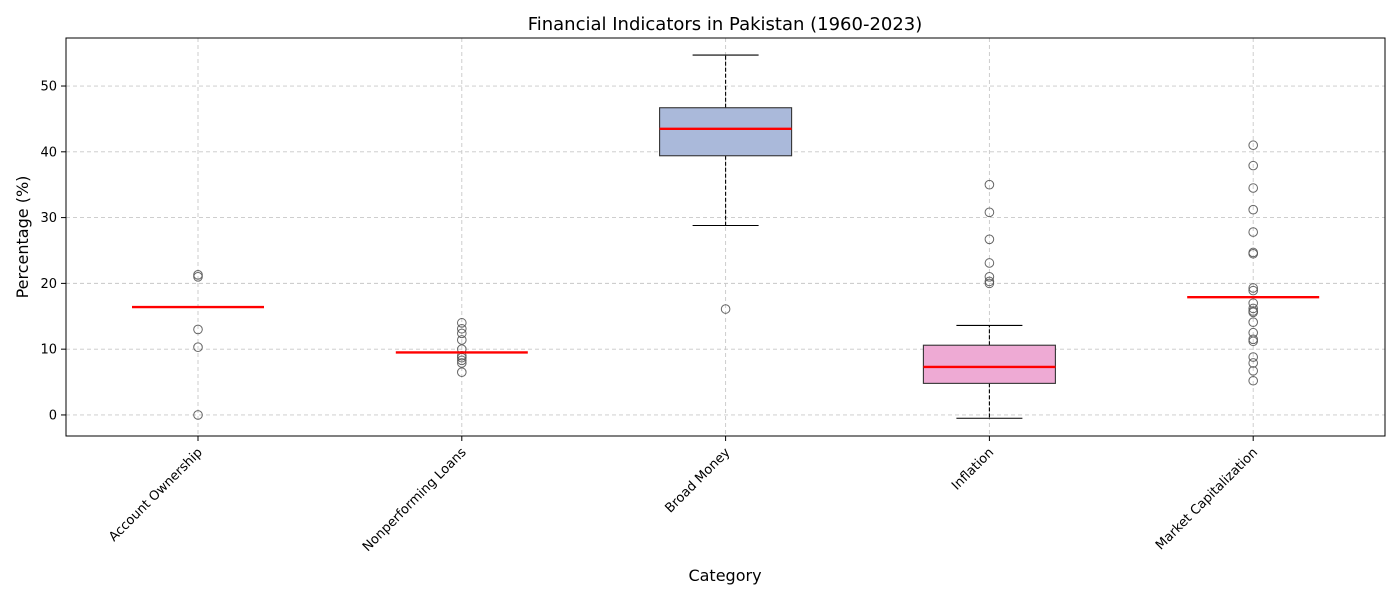  What do you see at coordinates (156, 495) in the screenshot?
I see `x-tick-label: Account Ownership` at bounding box center [156, 495].